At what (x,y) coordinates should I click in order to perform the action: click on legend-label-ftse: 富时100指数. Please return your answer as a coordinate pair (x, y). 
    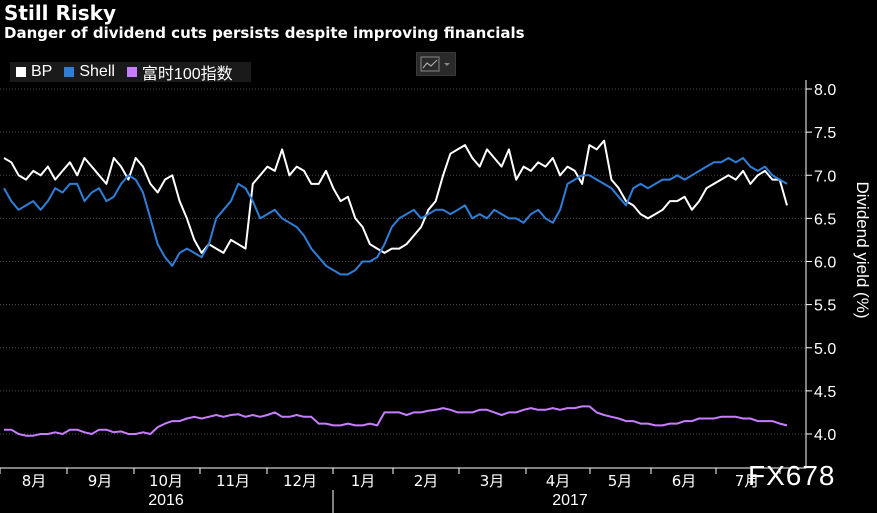
    Looking at the image, I should click on (187, 74).